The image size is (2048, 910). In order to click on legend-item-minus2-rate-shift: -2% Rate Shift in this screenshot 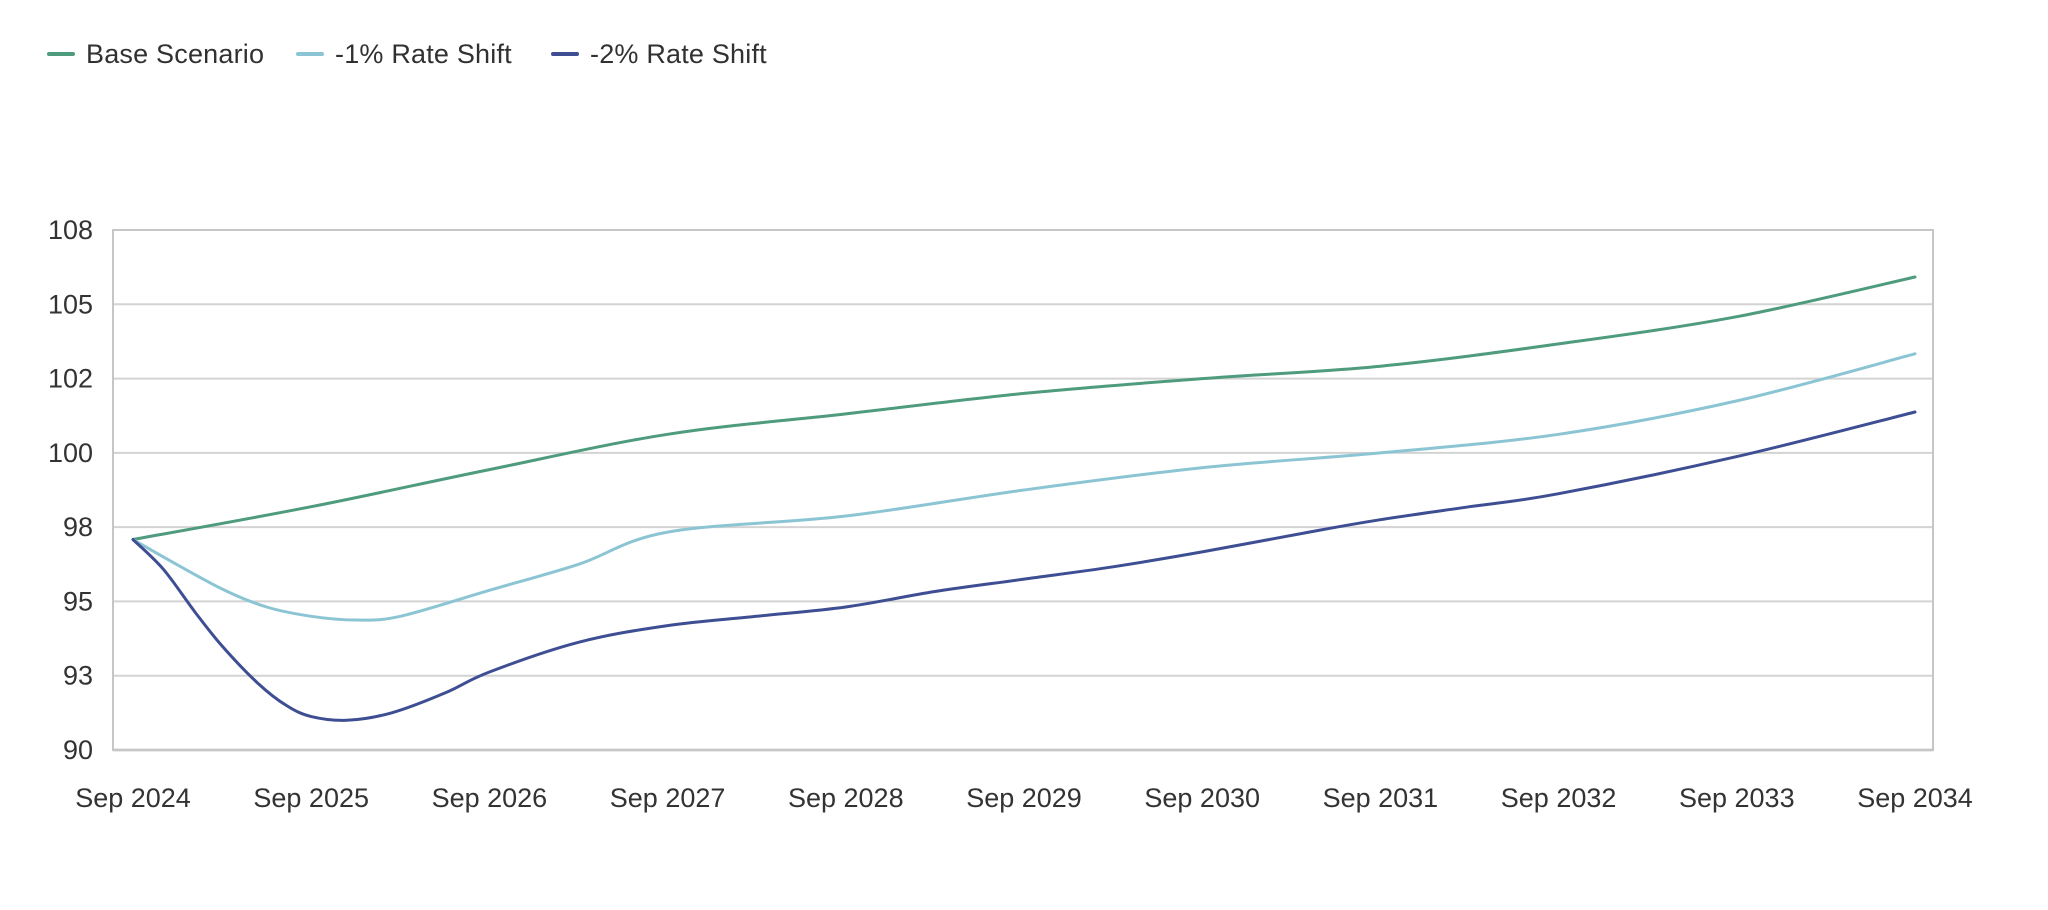, I will do `click(659, 54)`.